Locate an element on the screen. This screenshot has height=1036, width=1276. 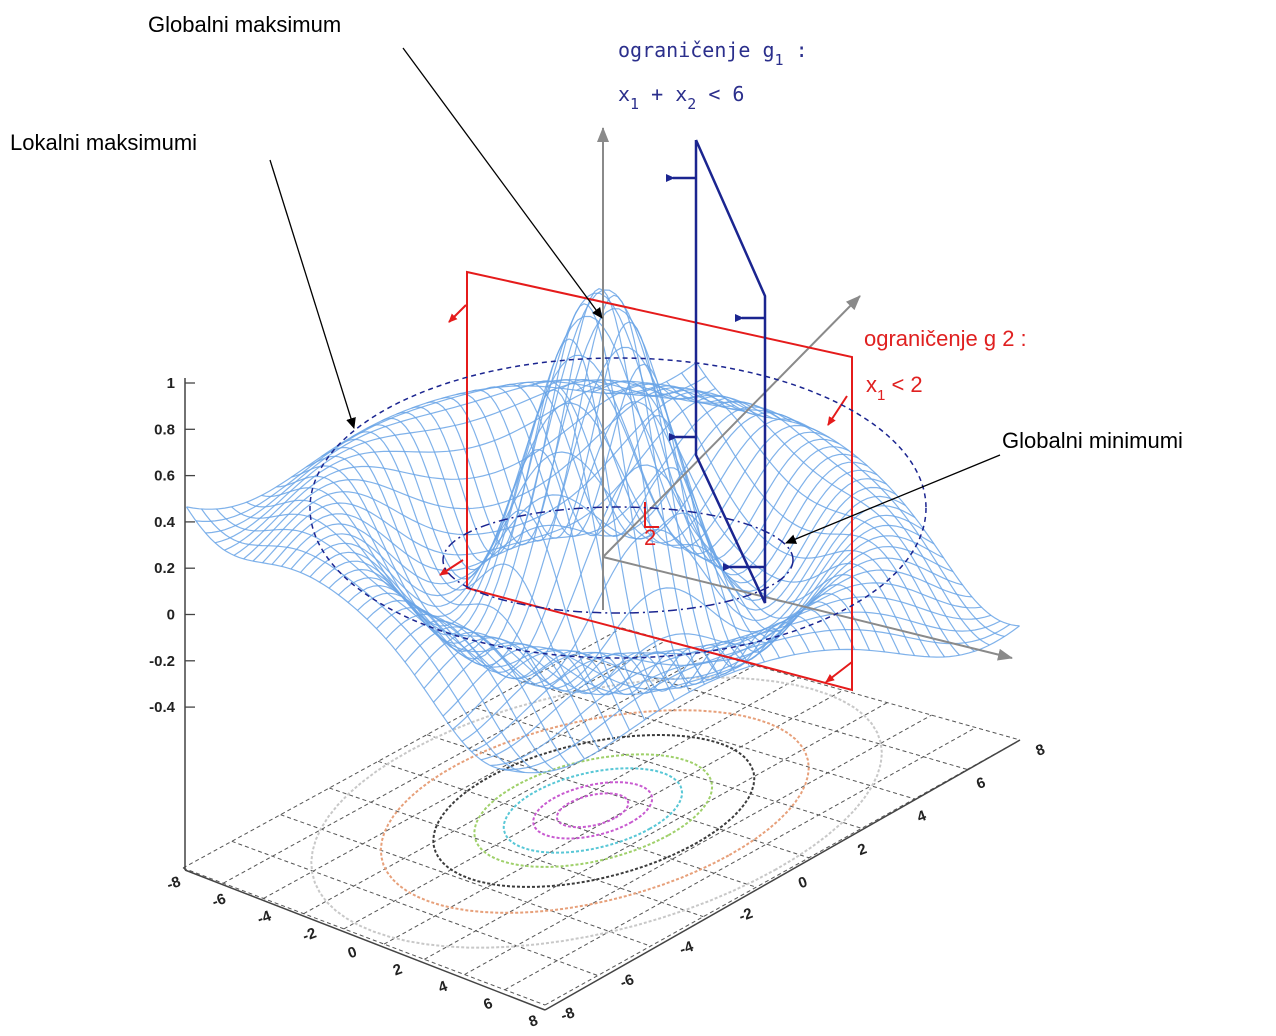
x-tick-label: 4 is located at coordinates (443, 986).